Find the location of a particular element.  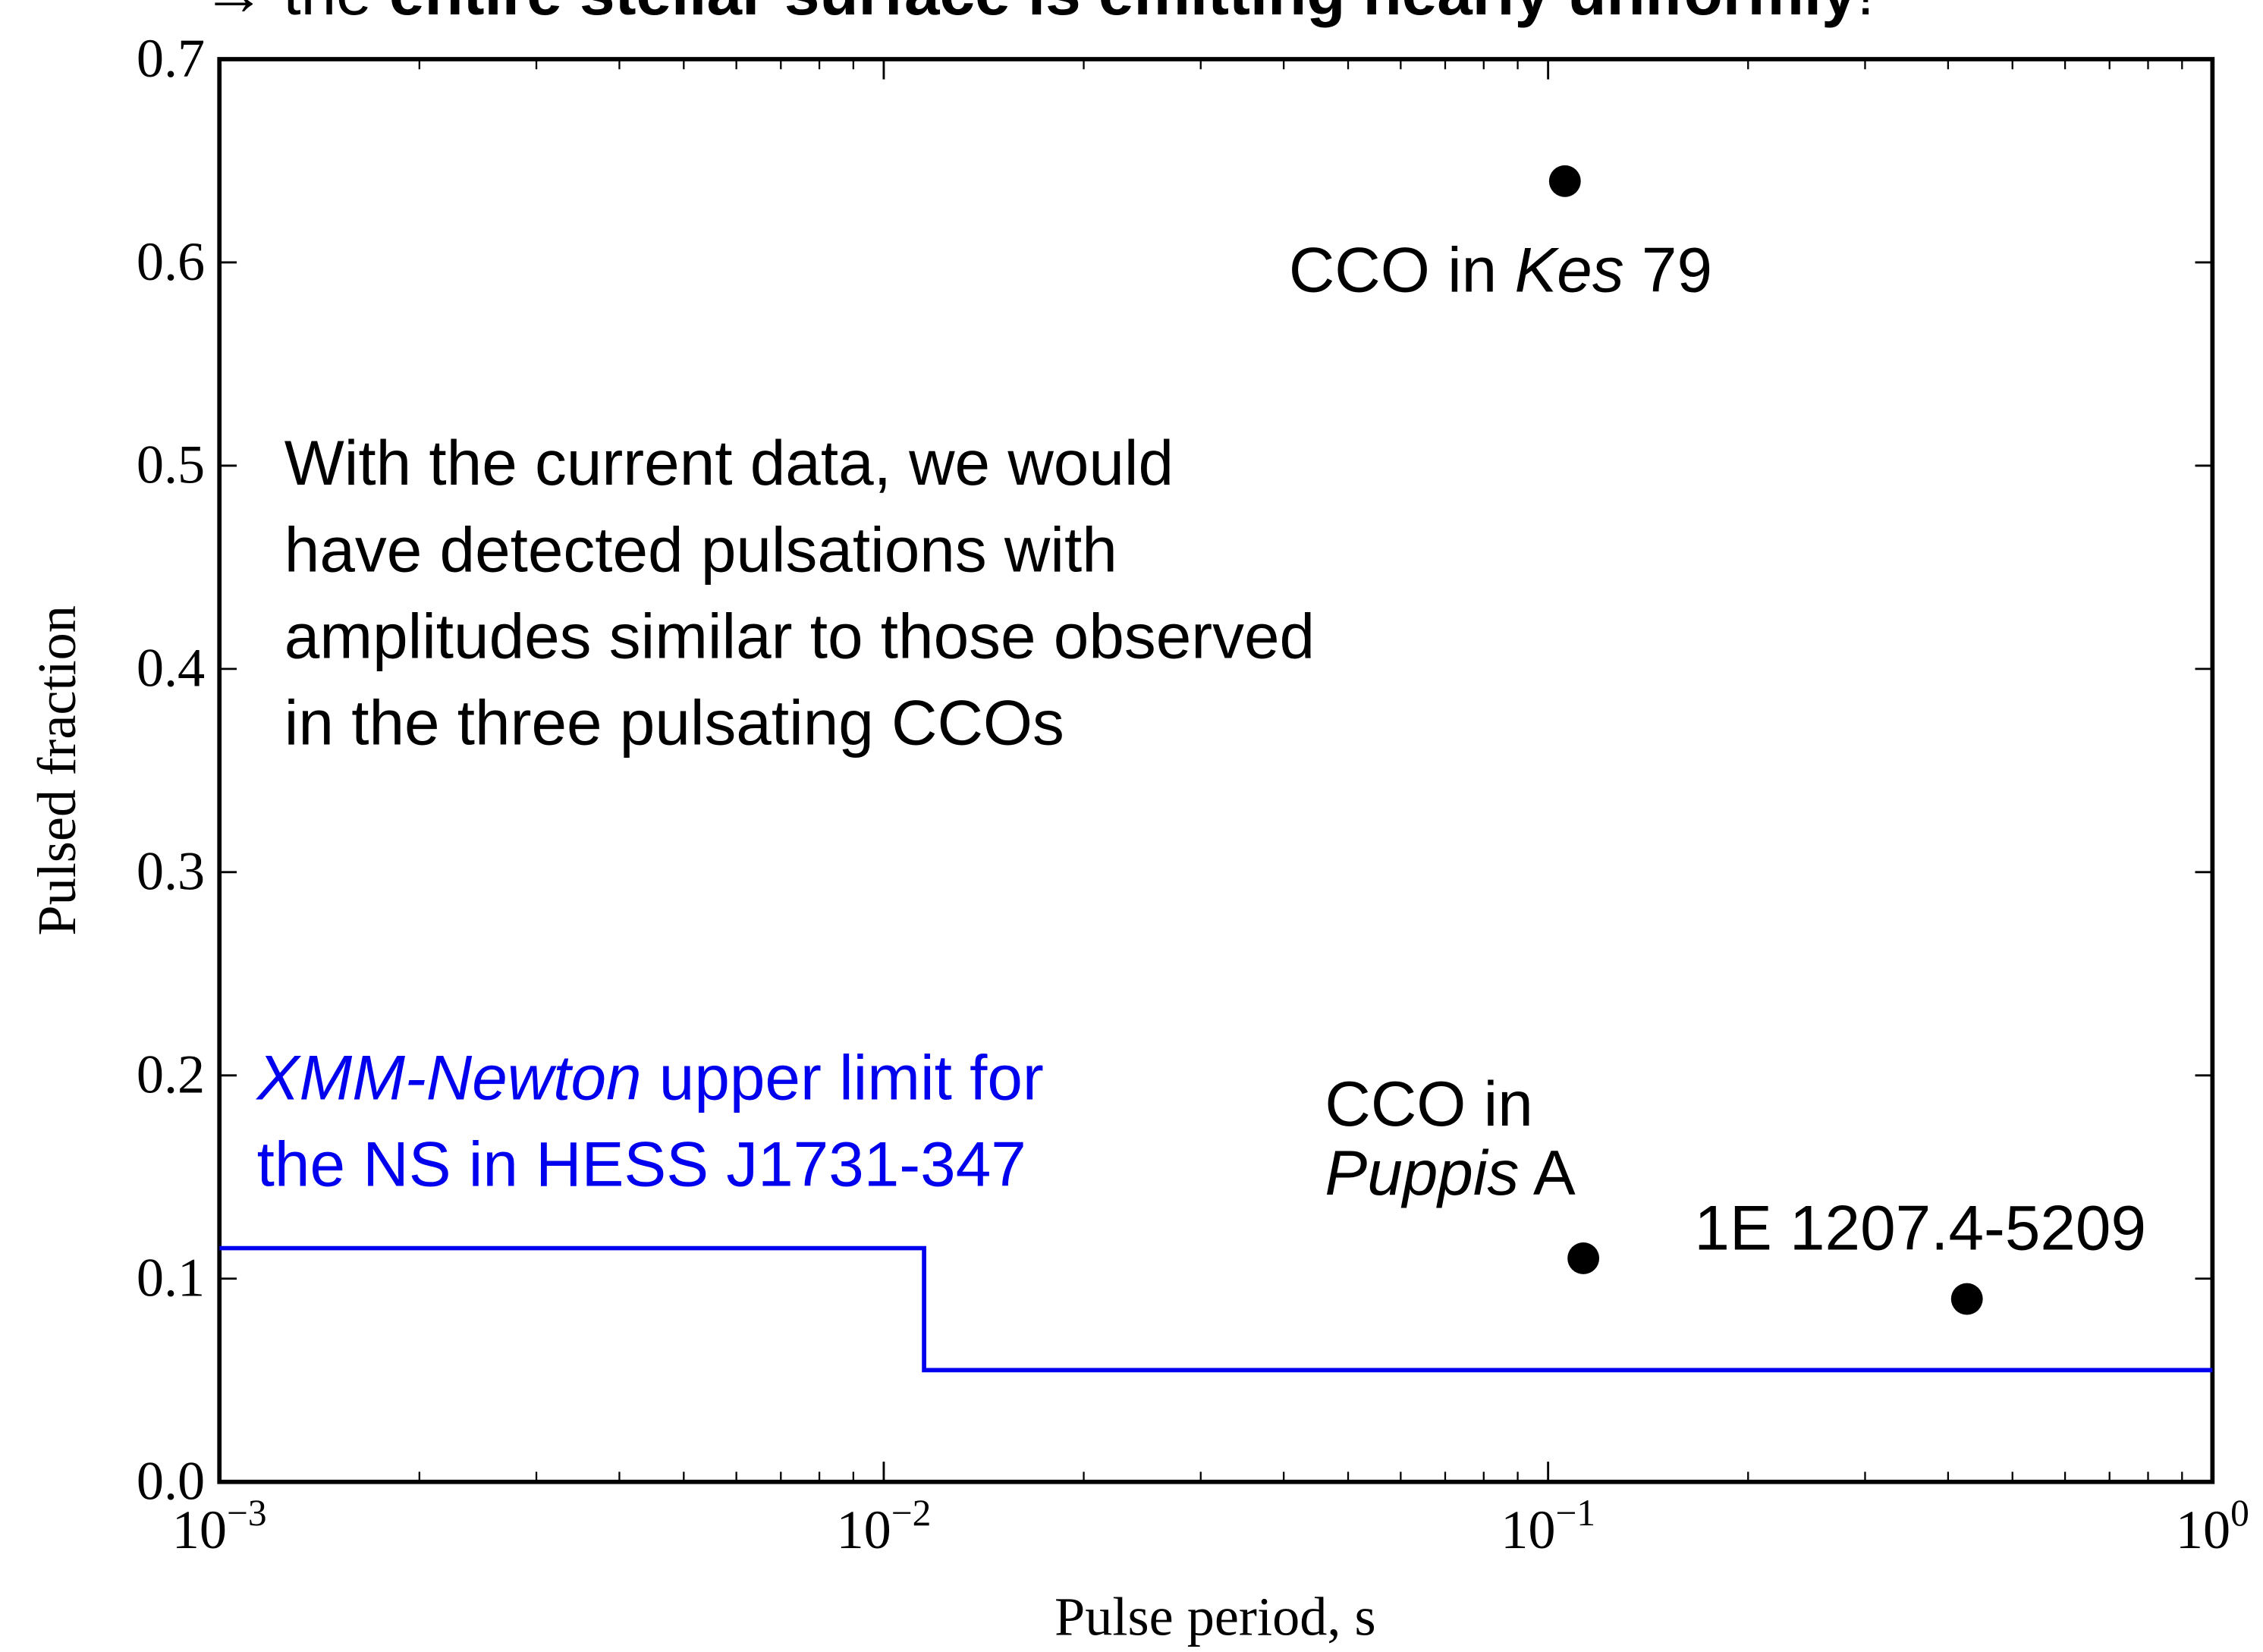

x-tick-label: 10⁻² is located at coordinates (883, 1526).